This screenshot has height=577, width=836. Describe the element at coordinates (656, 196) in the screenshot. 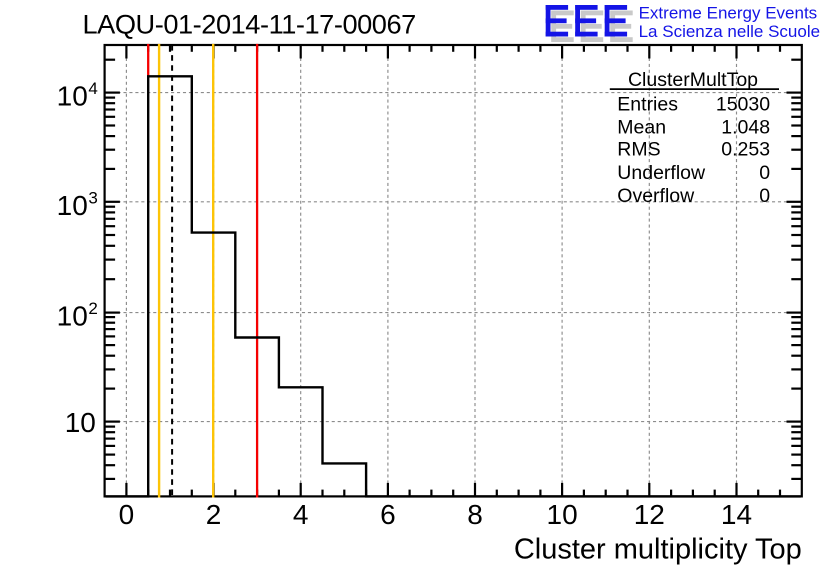

I see `svg-text: Overflow` at that location.